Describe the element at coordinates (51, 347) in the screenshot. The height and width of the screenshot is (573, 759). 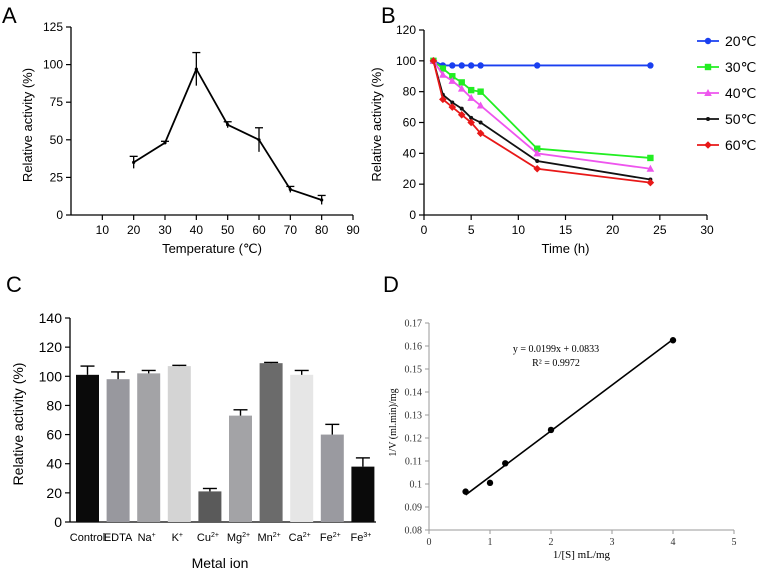
I see `panel-c-y-tick-label: 120` at that location.